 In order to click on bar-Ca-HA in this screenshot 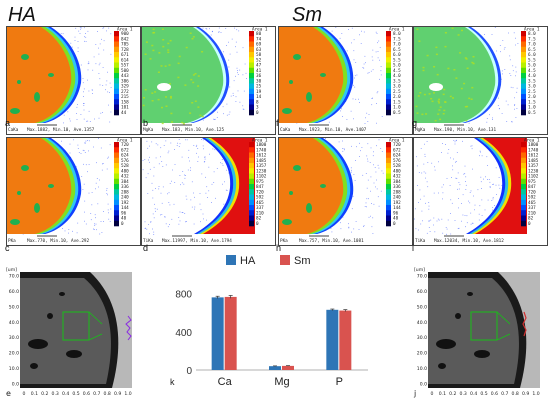, I will do `click(217, 333)`.